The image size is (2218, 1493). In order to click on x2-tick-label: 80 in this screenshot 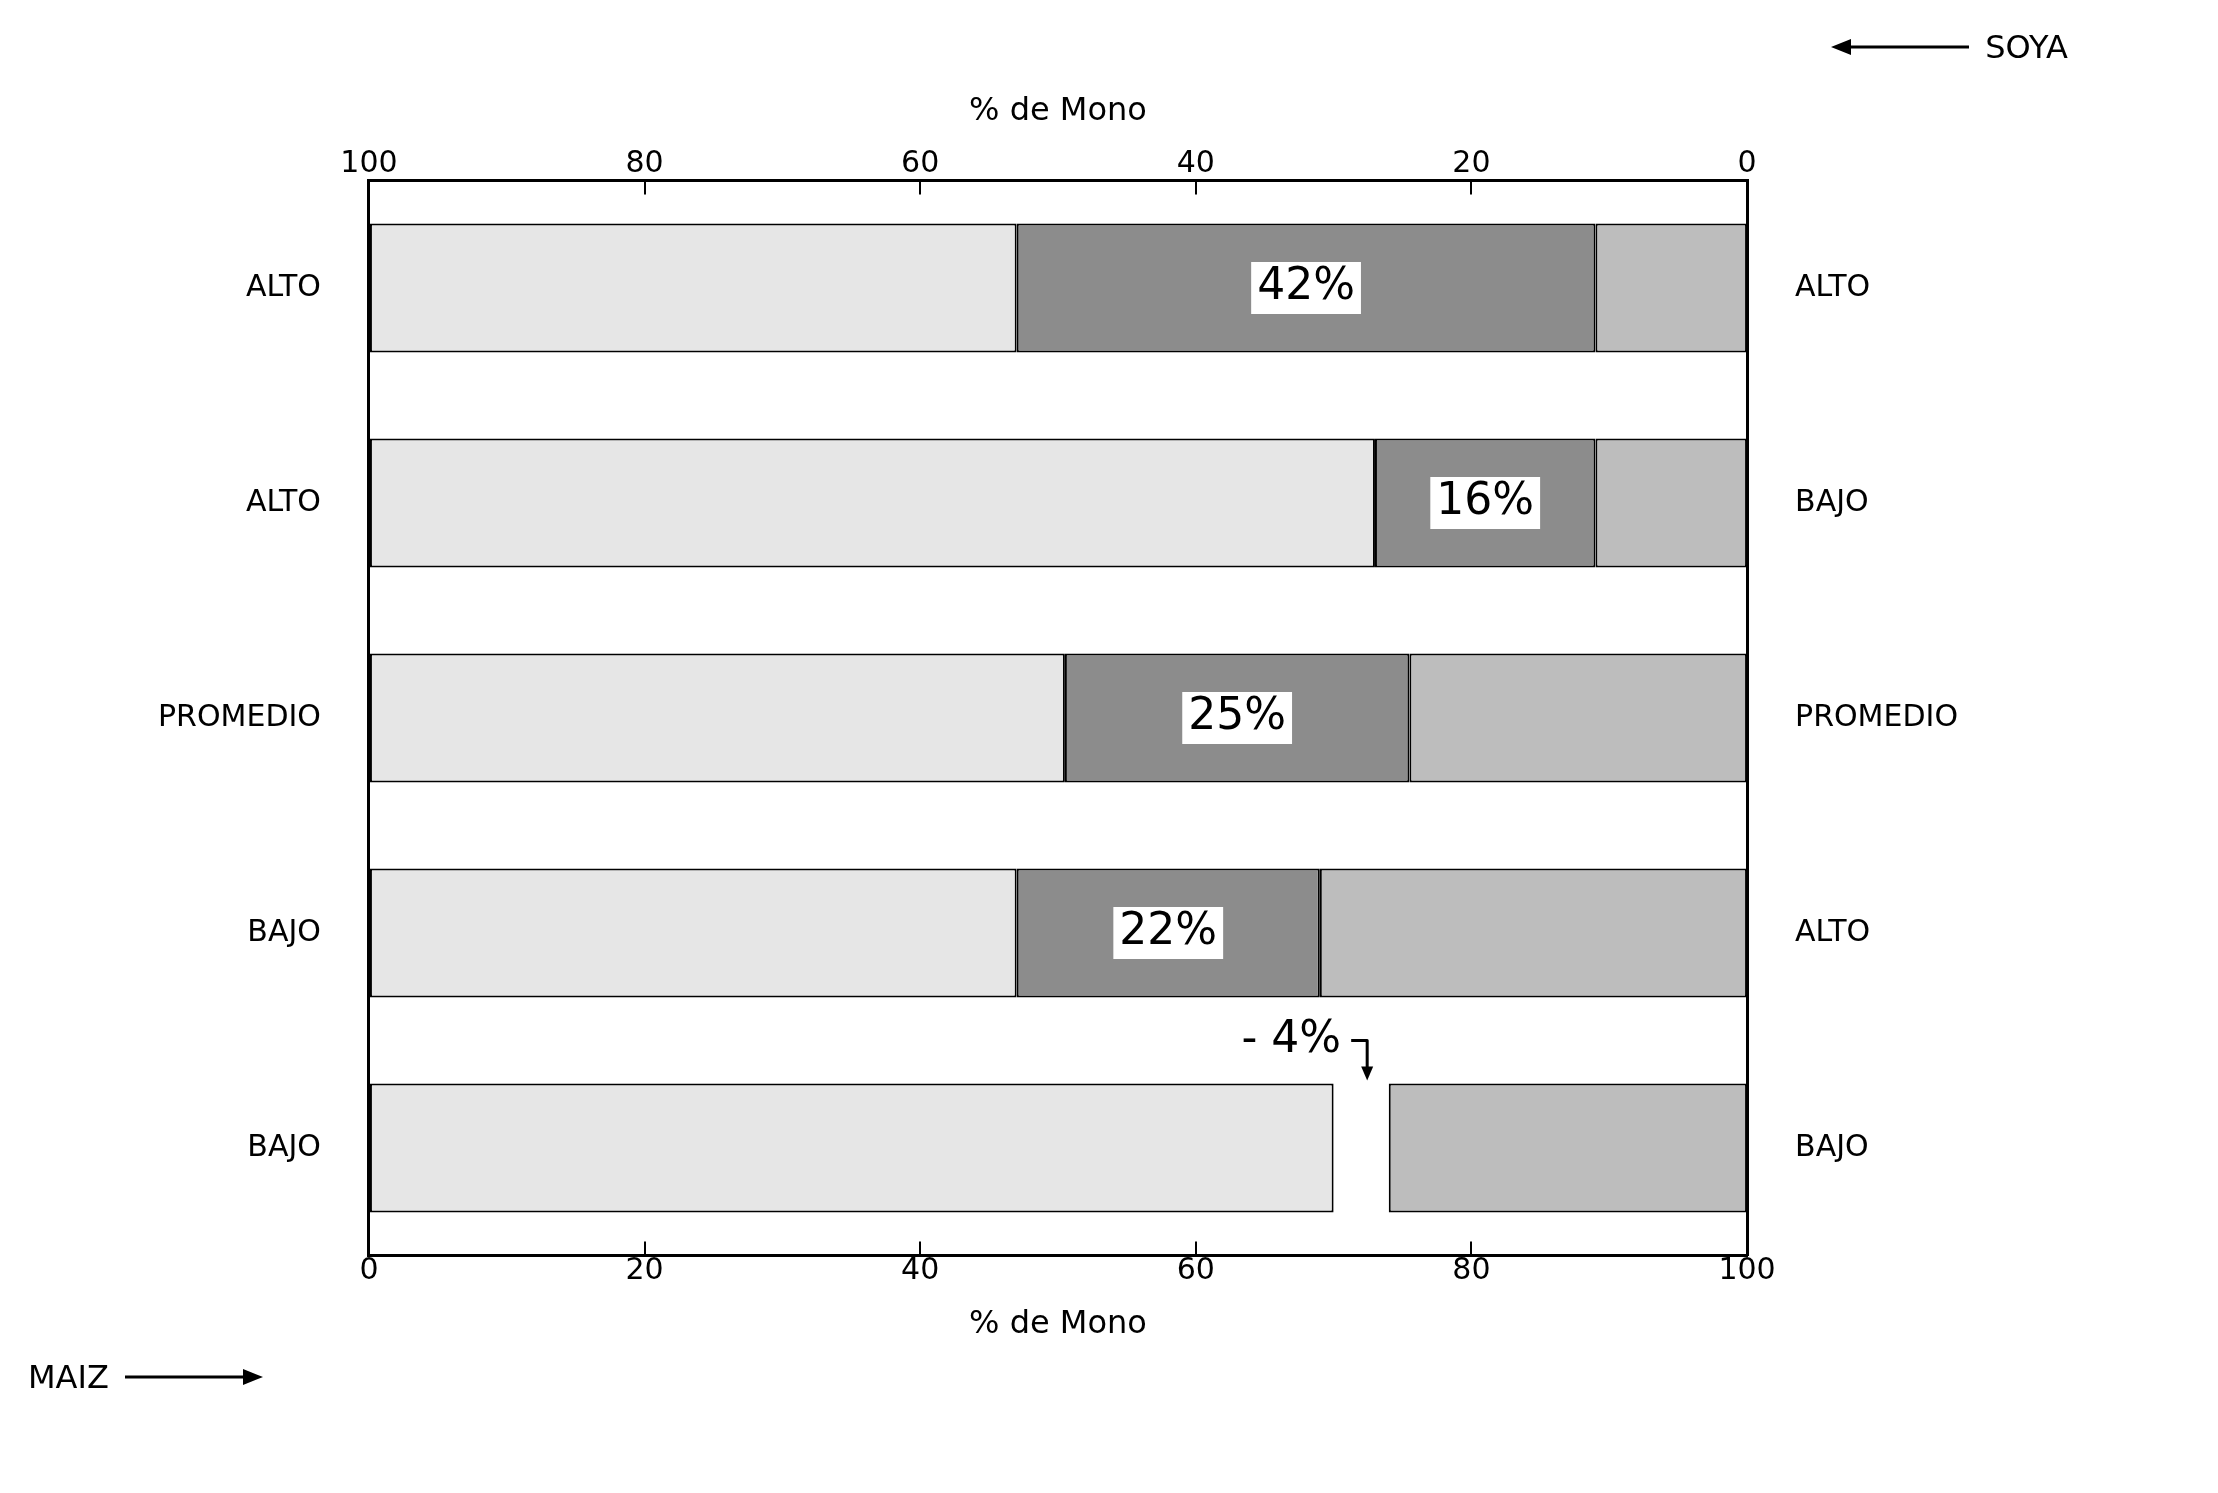, I will do `click(644, 162)`.